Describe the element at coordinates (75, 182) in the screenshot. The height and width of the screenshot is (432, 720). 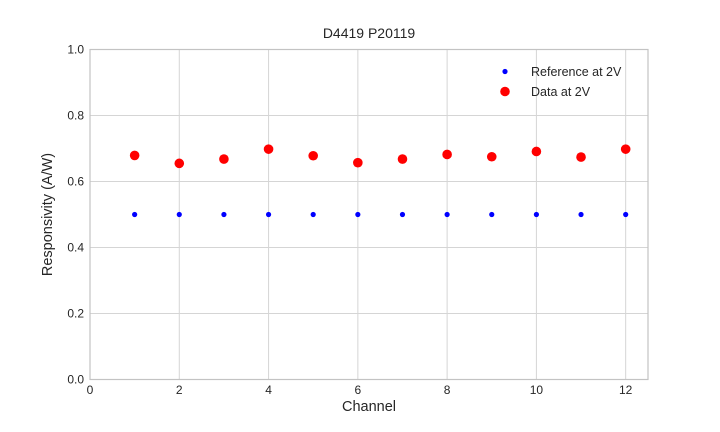
I see `y-tick-label: 0.6` at that location.